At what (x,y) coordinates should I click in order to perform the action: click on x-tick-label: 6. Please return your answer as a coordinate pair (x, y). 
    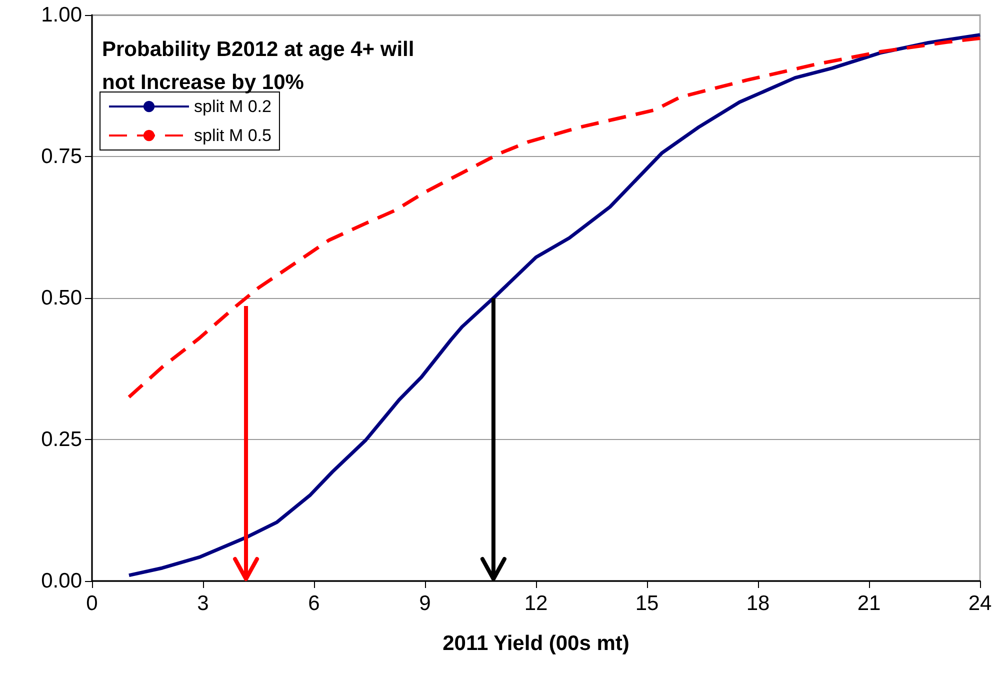
    Looking at the image, I should click on (314, 603).